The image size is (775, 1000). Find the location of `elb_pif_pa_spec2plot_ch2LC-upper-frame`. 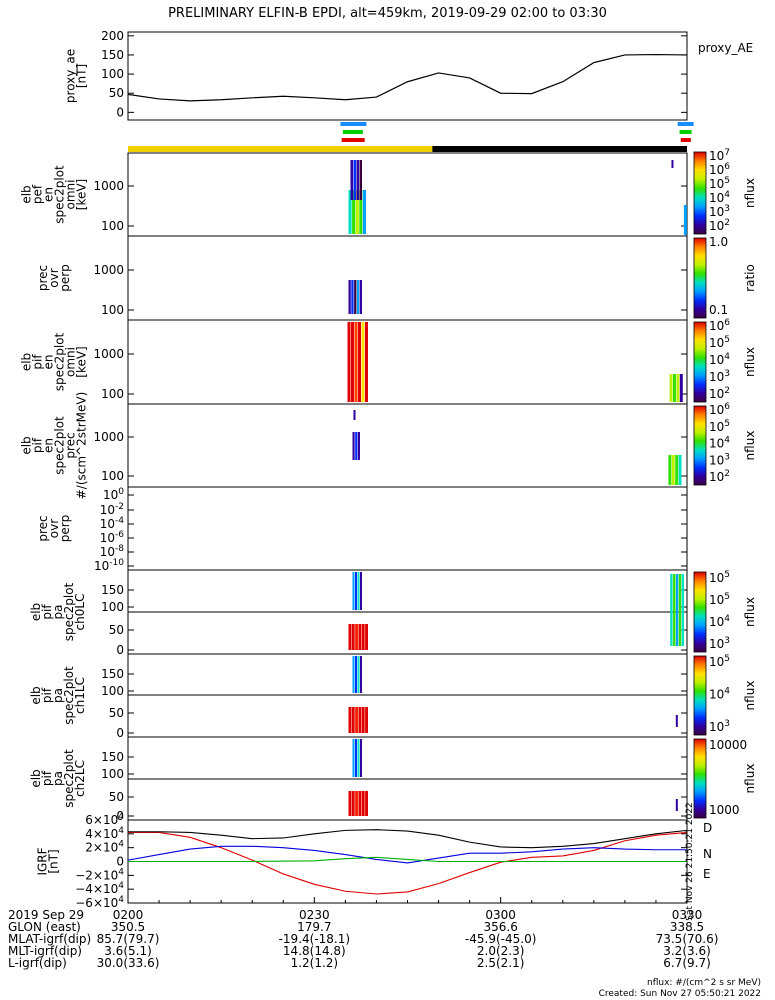

elb_pif_pa_spec2plot_ch2LC-upper-frame is located at coordinates (407, 758).